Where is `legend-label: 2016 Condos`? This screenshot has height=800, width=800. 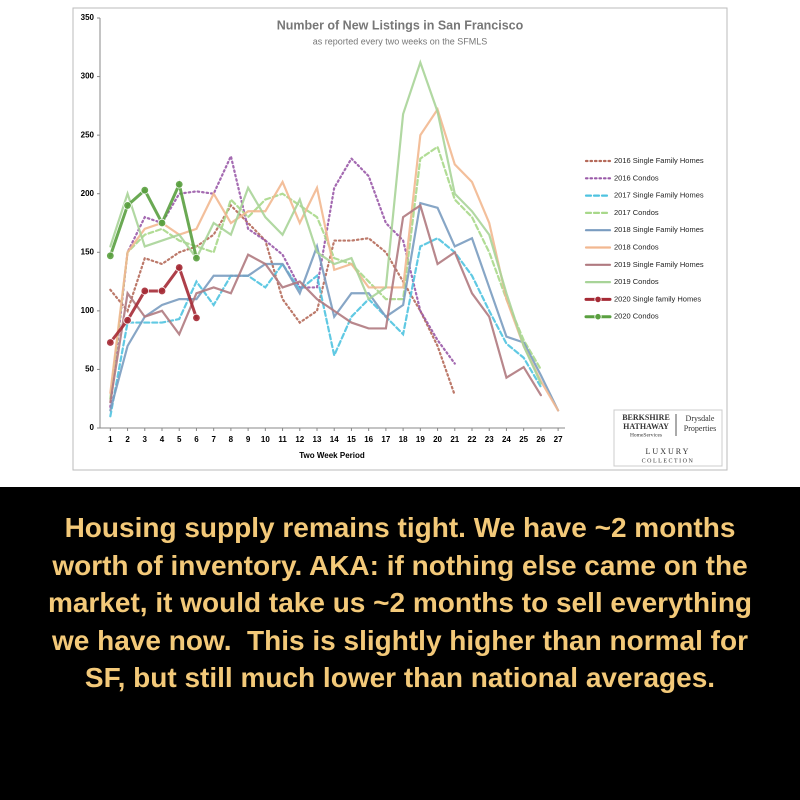
legend-label: 2016 Condos is located at coordinates (636, 177).